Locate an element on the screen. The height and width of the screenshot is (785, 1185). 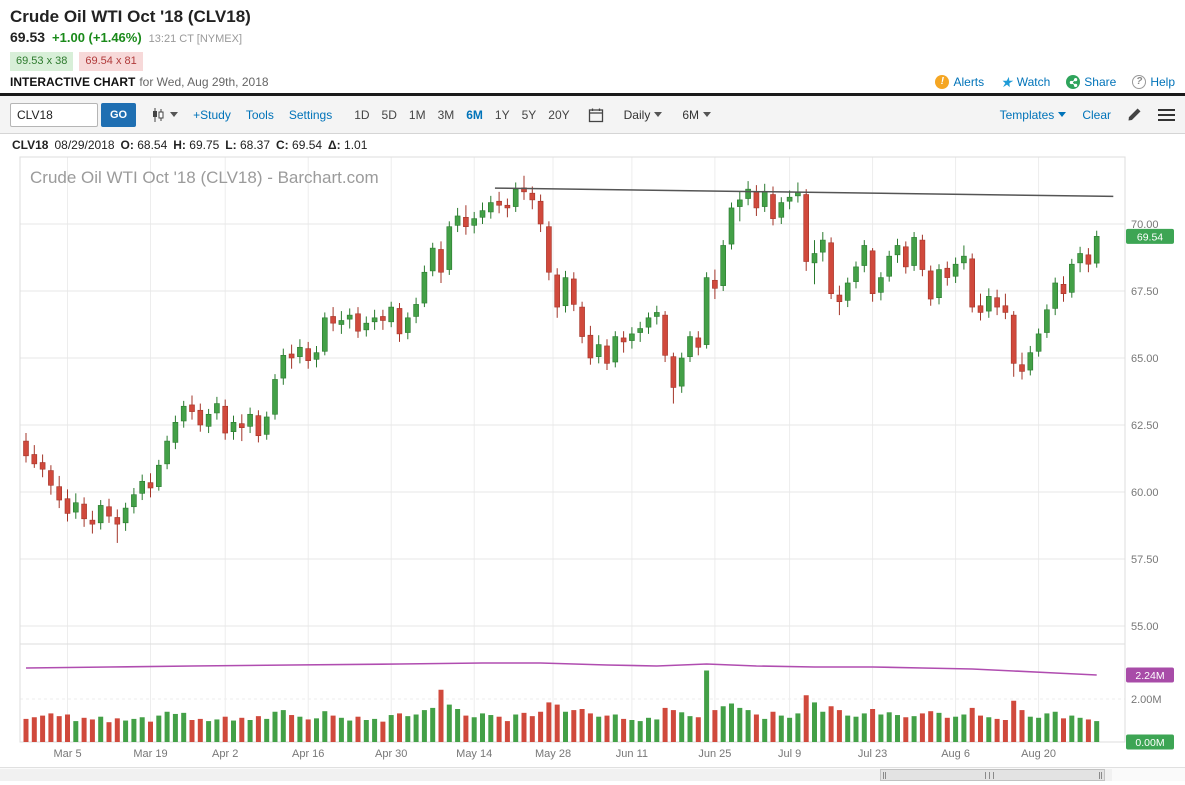
scrollbar-left-handle is located at coordinates (884, 775).